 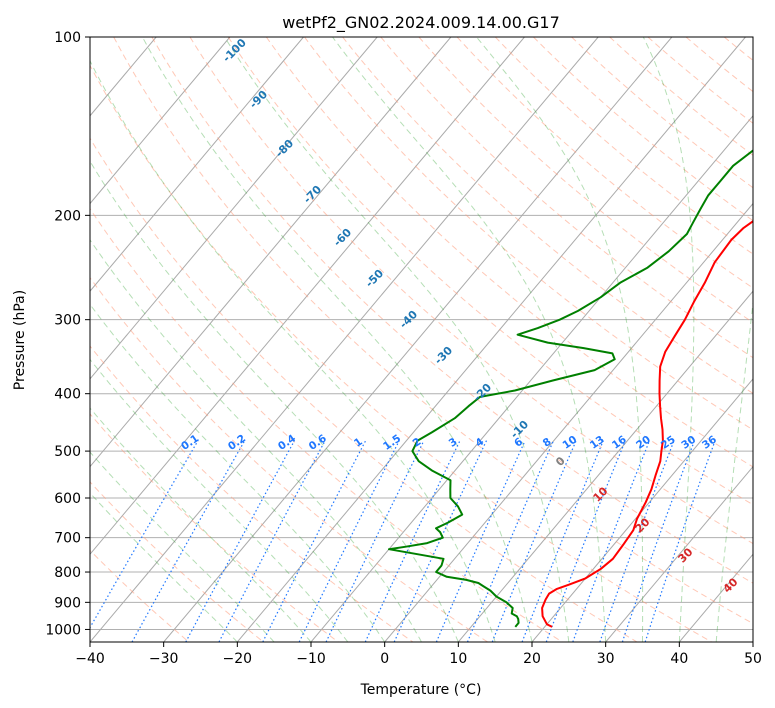 I want to click on y-tick-label: 400, so click(x=67, y=395).